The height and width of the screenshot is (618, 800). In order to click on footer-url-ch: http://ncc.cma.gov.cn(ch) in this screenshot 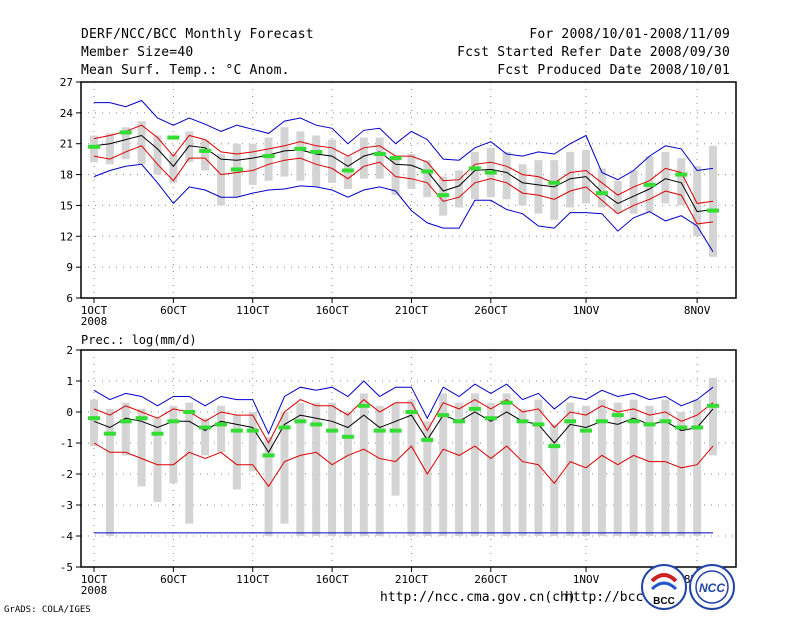, I will do `click(478, 597)`.